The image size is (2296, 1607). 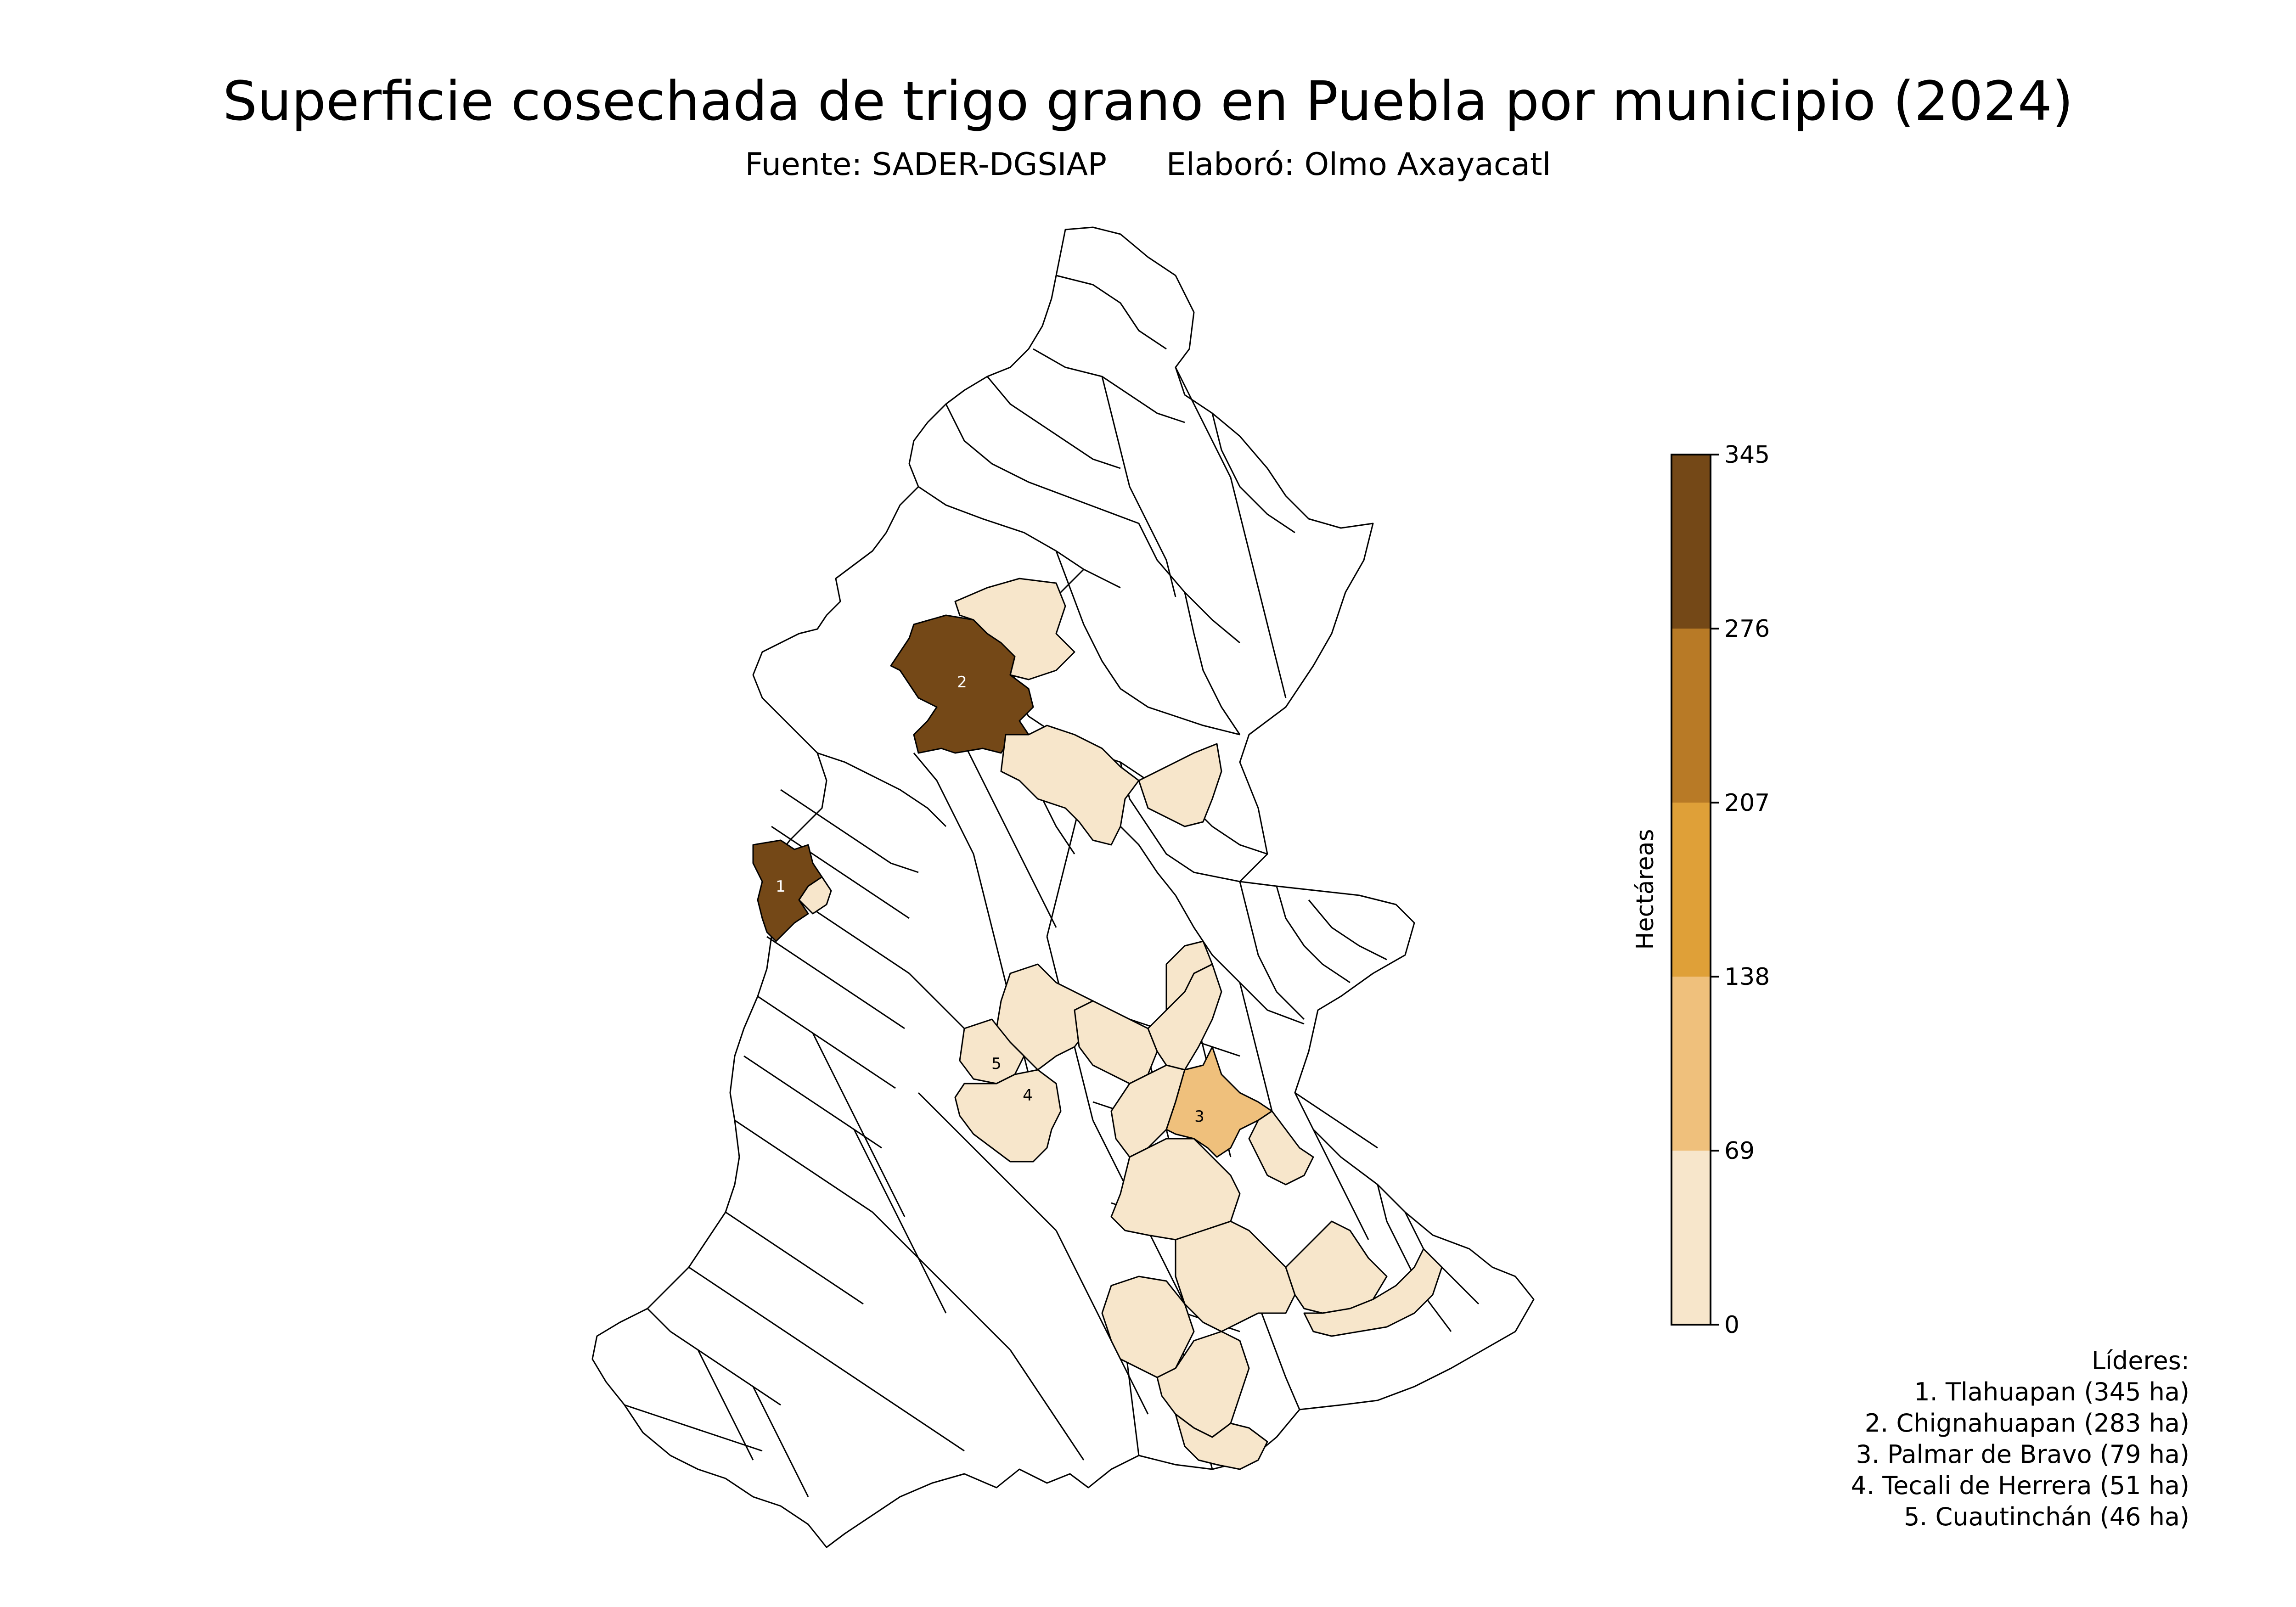 I want to click on municipality-tlahuapan, so click(x=787, y=890).